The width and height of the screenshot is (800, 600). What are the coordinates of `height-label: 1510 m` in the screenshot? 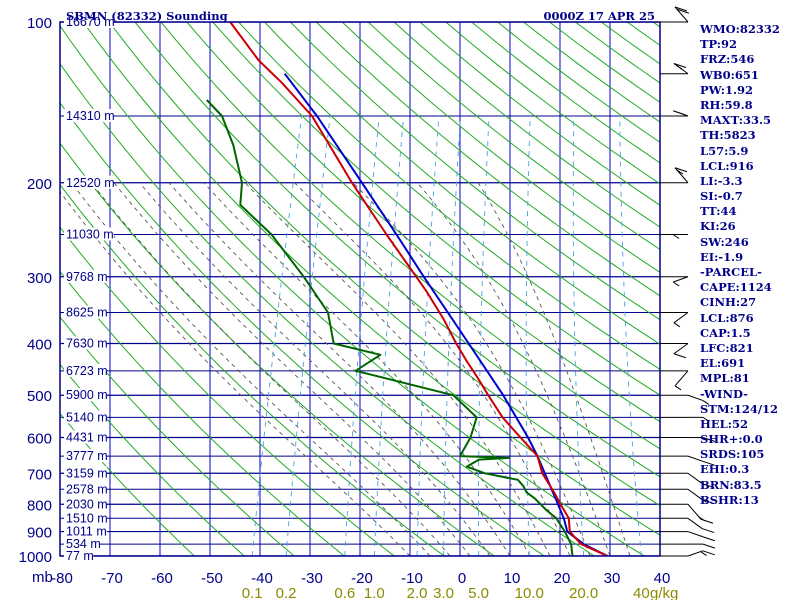 It's located at (87, 518).